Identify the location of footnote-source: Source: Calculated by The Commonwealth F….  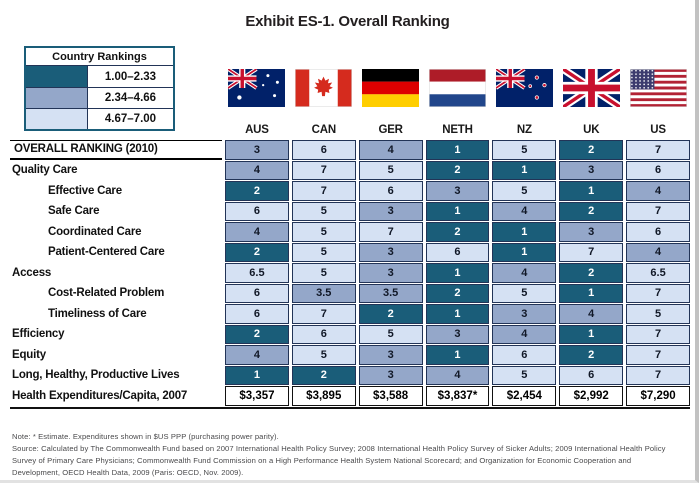
(339, 461).